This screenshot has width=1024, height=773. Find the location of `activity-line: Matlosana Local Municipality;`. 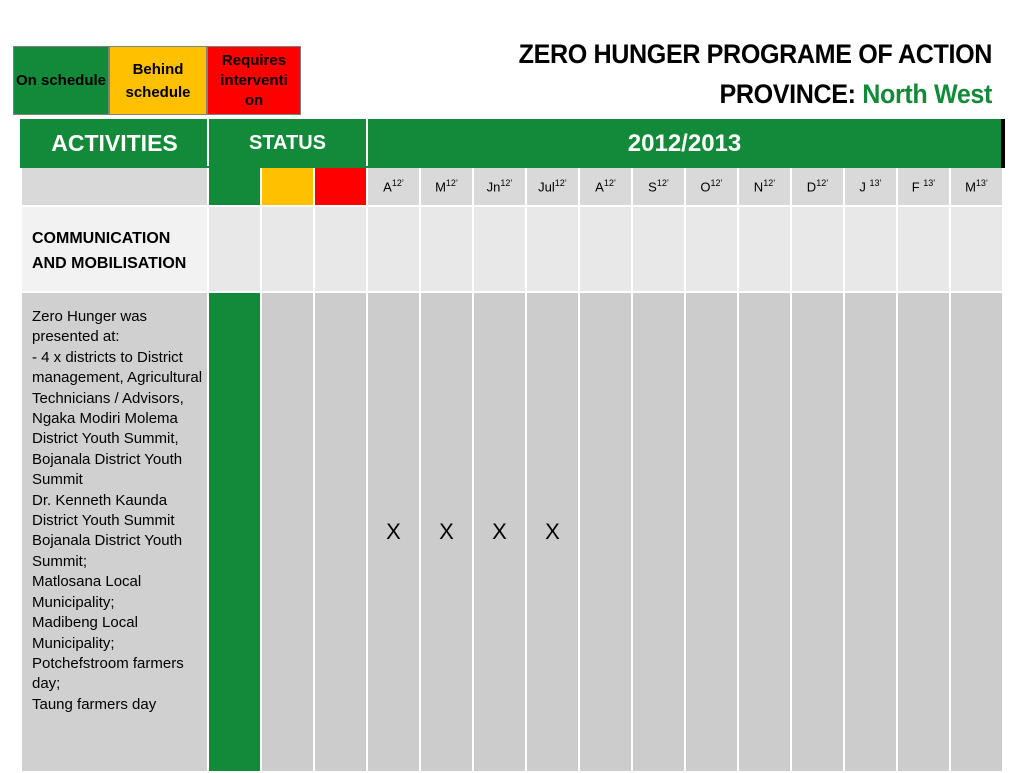

activity-line: Matlosana Local Municipality; is located at coordinates (87, 592).